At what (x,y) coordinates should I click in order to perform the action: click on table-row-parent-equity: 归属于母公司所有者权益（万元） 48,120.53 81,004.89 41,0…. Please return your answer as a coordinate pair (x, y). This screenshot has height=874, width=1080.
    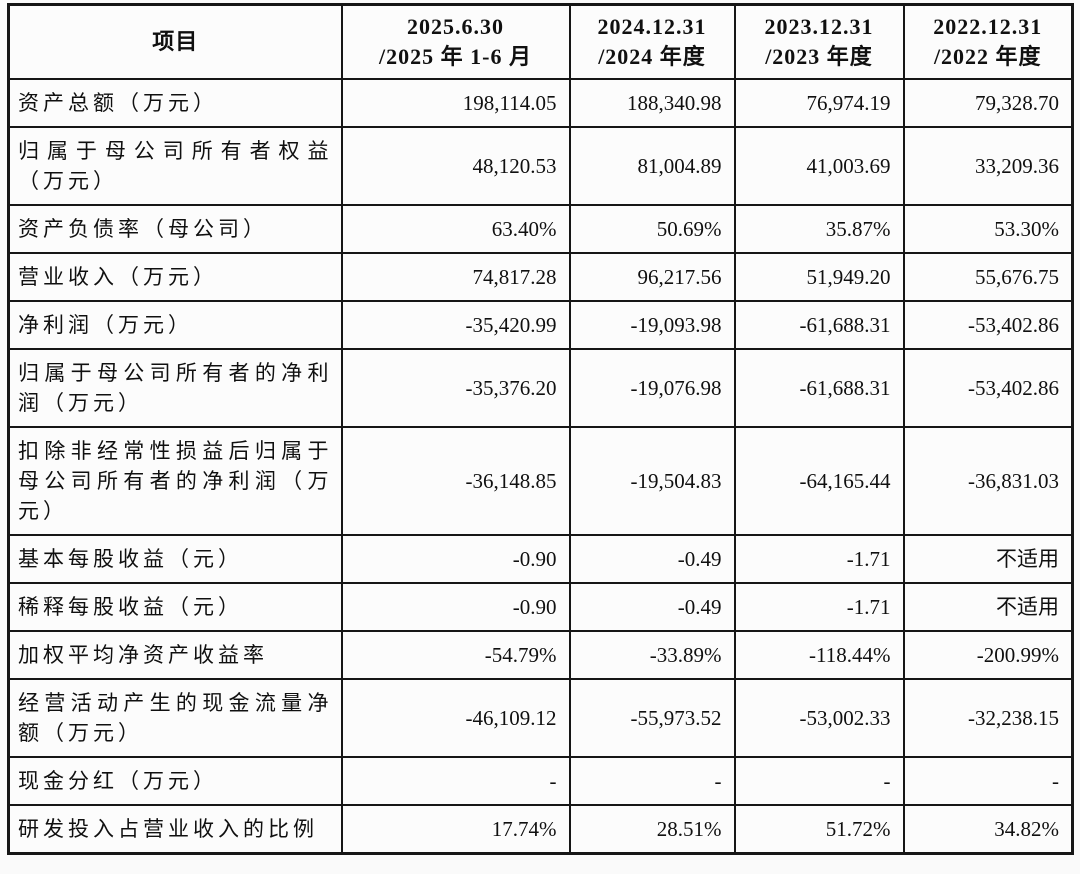
    Looking at the image, I should click on (540, 166).